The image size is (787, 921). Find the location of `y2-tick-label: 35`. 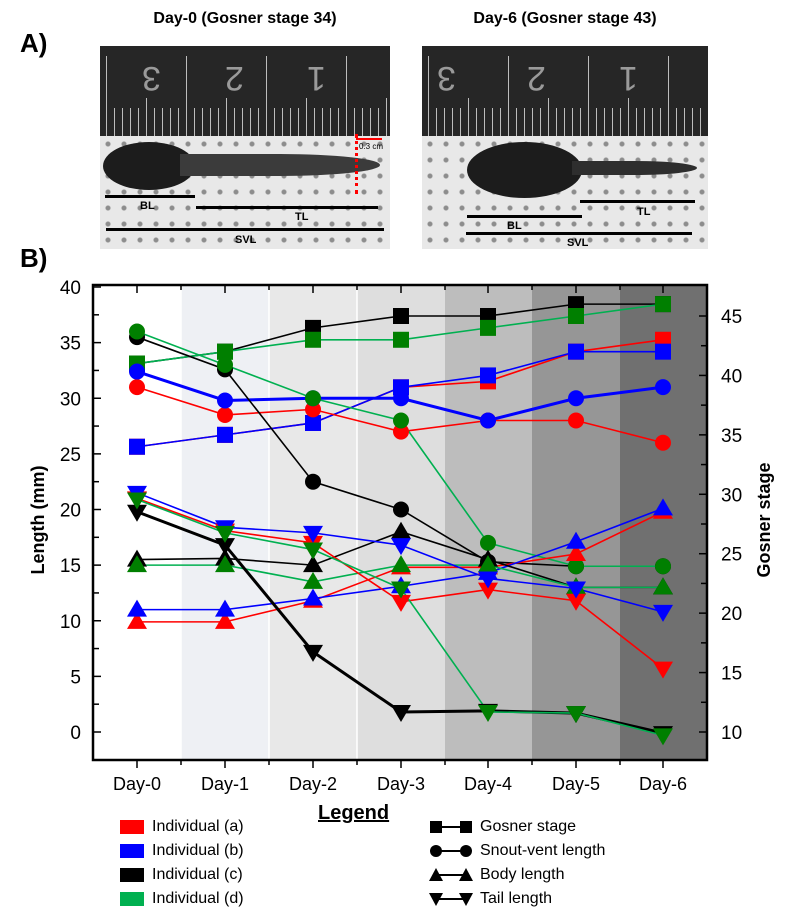

y2-tick-label: 35 is located at coordinates (731, 436).